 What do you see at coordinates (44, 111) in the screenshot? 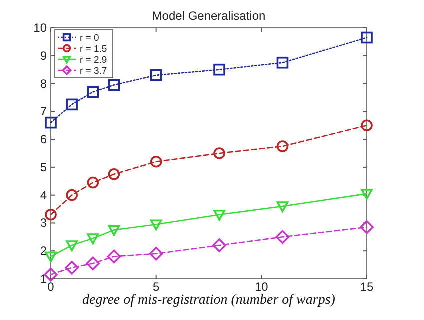
I see `y-tick-label: 7` at bounding box center [44, 111].